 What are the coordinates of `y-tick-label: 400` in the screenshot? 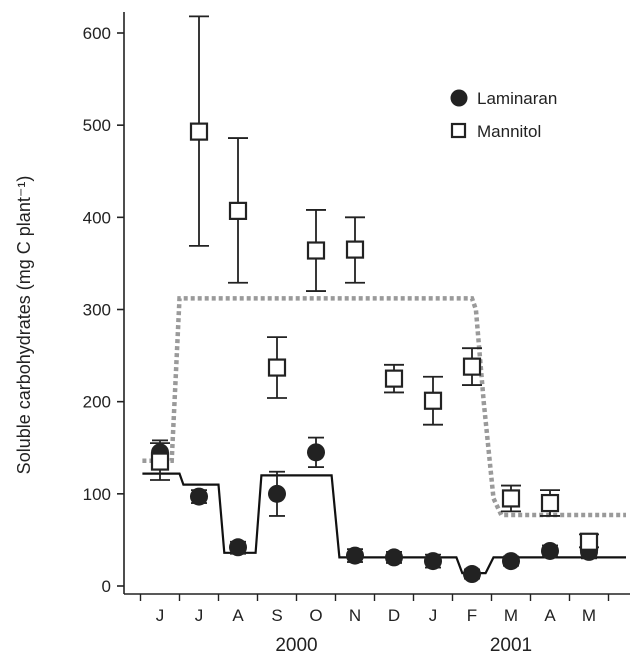 It's located at (97, 217).